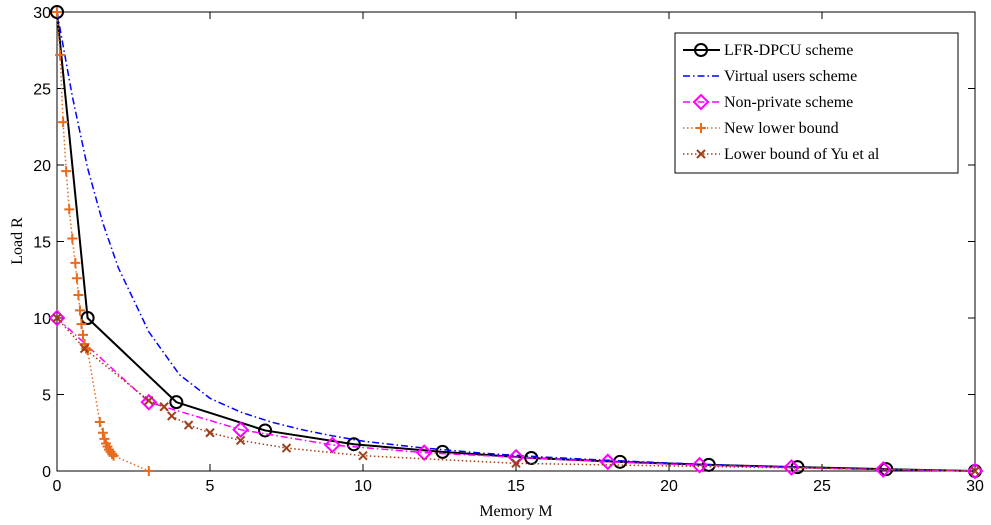  What do you see at coordinates (788, 102) in the screenshot?
I see `legend-label: Non-private scheme` at bounding box center [788, 102].